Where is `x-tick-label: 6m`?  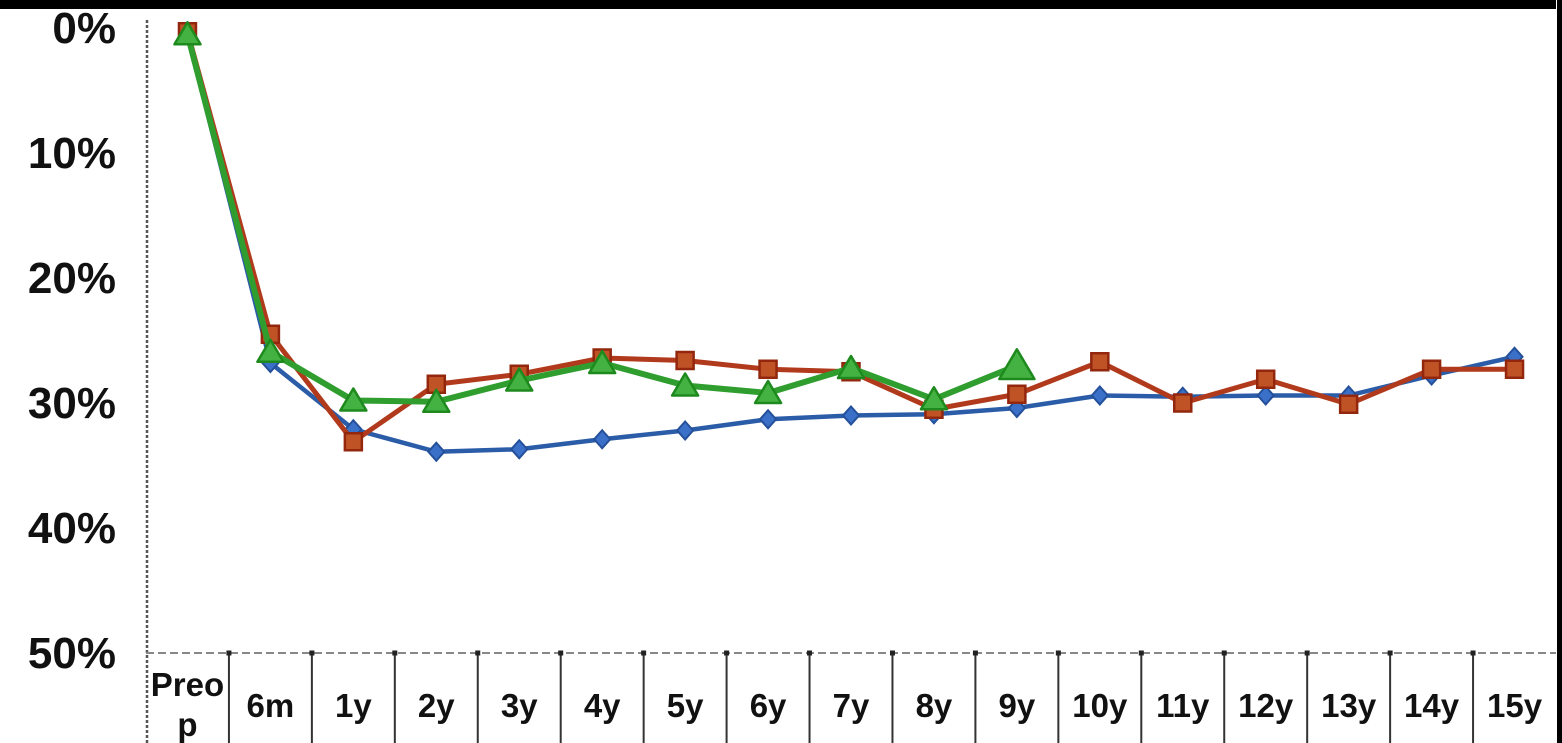 x-tick-label: 6m is located at coordinates (271, 705).